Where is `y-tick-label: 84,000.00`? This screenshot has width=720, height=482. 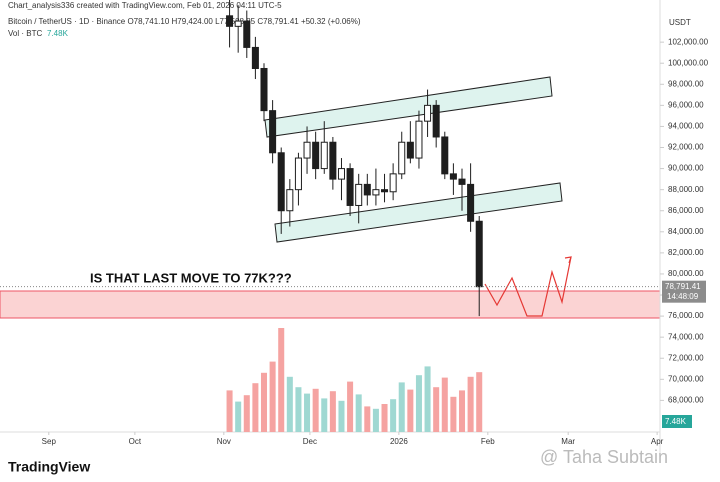 y-tick-label: 84,000.00 is located at coordinates (686, 231).